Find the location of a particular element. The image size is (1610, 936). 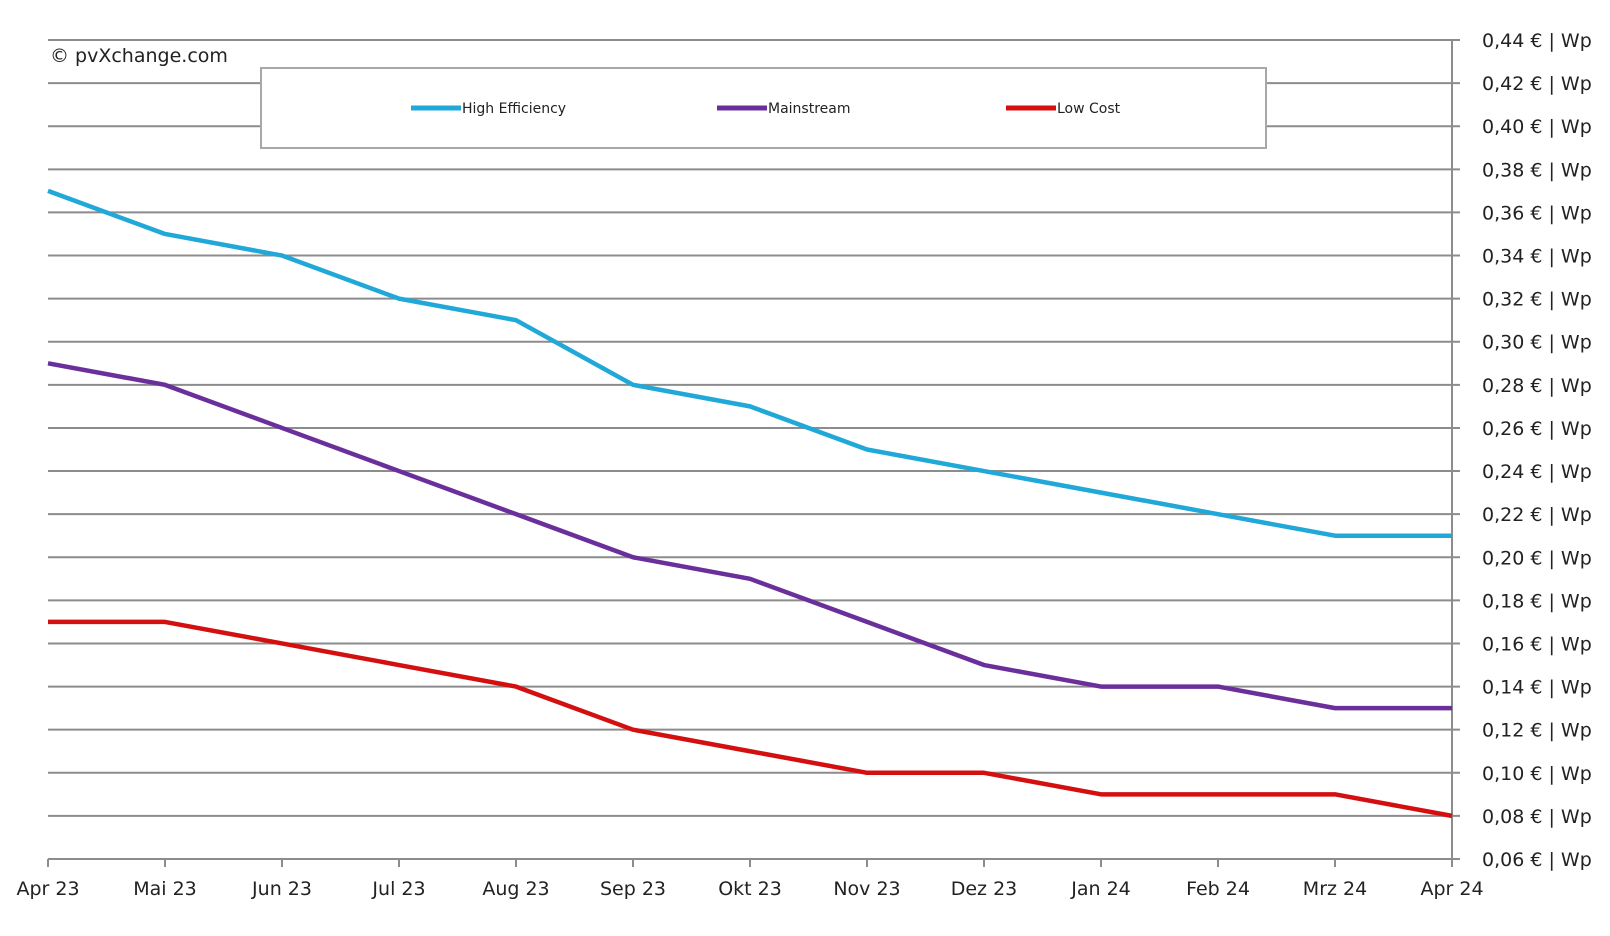

y-tick-label: 0,26 € | Wp is located at coordinates (1537, 429).